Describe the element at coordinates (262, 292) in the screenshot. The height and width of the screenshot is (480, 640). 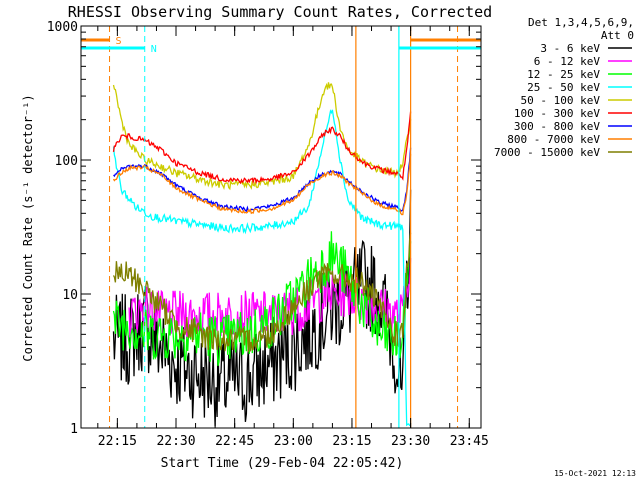
I see `series-line-7000-15000-kev` at that location.